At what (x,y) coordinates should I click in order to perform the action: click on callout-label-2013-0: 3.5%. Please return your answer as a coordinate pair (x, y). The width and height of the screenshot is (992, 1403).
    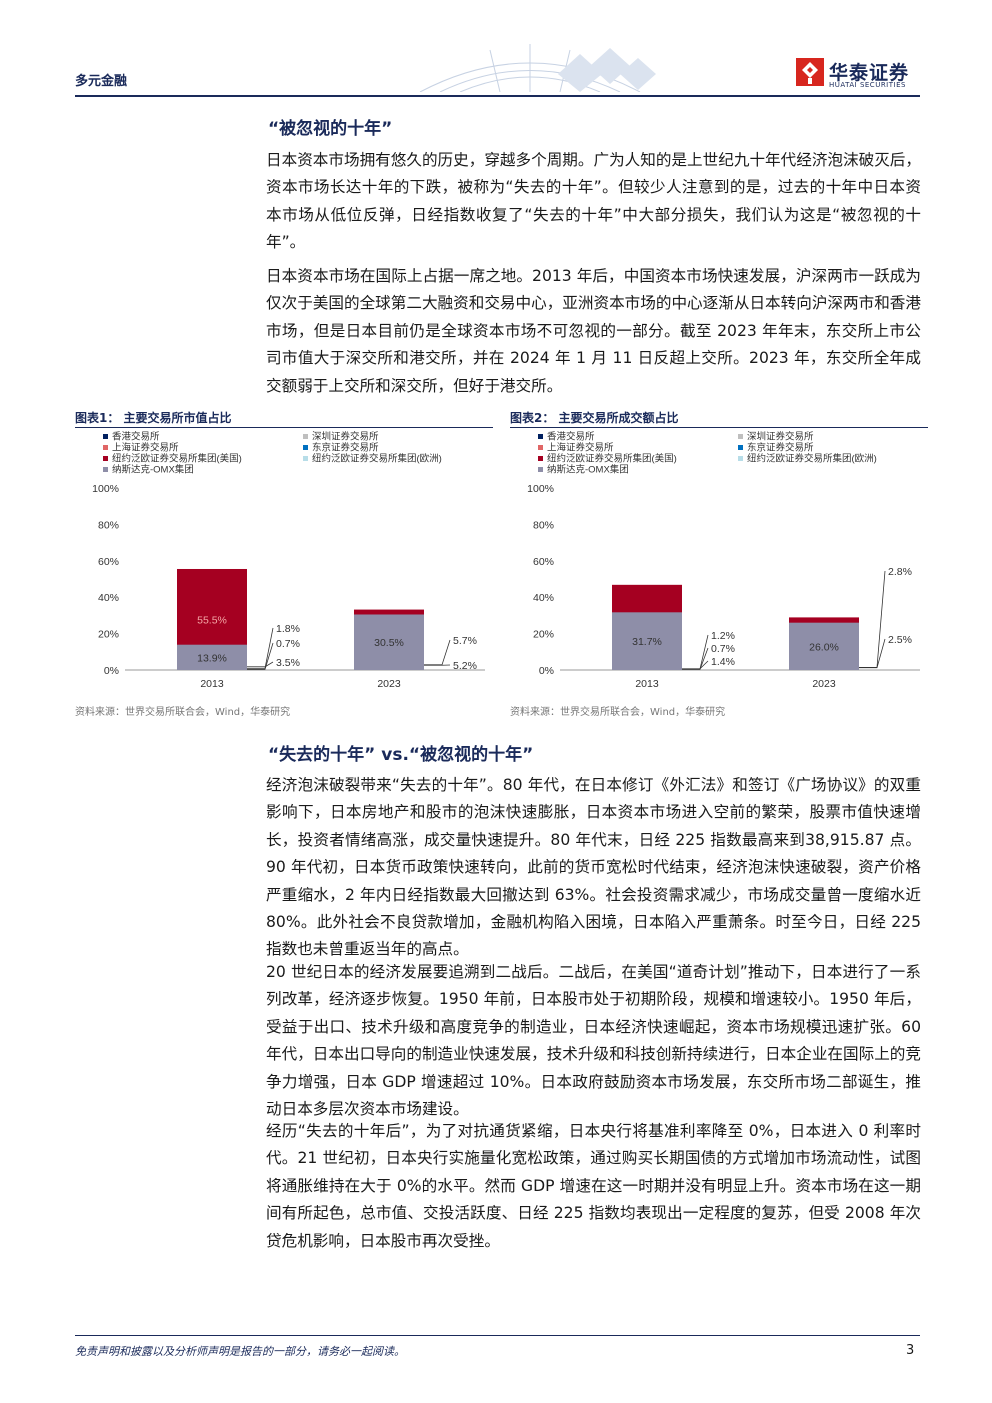
    Looking at the image, I should click on (288, 663).